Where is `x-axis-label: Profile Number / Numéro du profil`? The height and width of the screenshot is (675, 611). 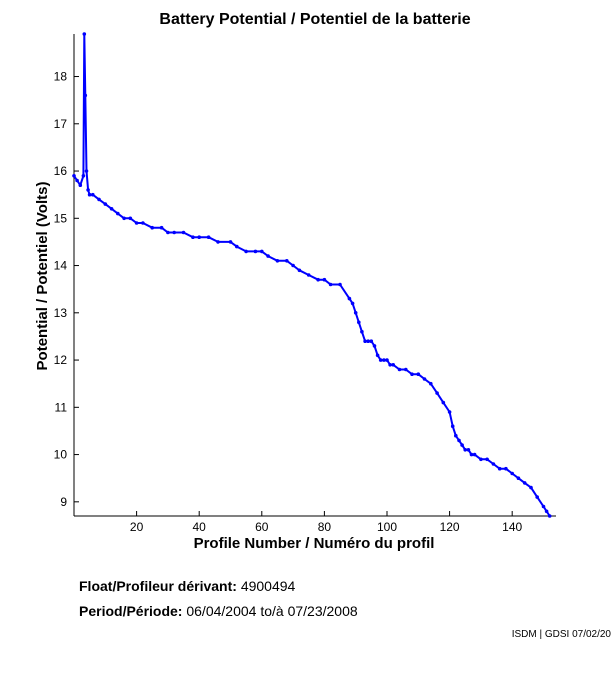 x-axis-label: Profile Number / Numéro du profil is located at coordinates (314, 543).